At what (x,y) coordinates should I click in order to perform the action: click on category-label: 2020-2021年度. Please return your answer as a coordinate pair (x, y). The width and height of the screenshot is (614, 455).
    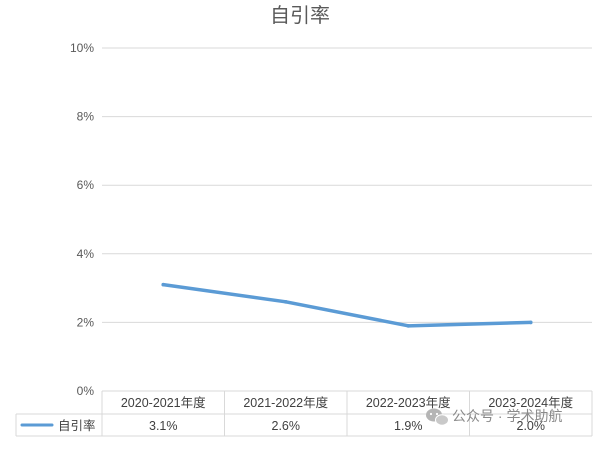
    Looking at the image, I should click on (163, 402).